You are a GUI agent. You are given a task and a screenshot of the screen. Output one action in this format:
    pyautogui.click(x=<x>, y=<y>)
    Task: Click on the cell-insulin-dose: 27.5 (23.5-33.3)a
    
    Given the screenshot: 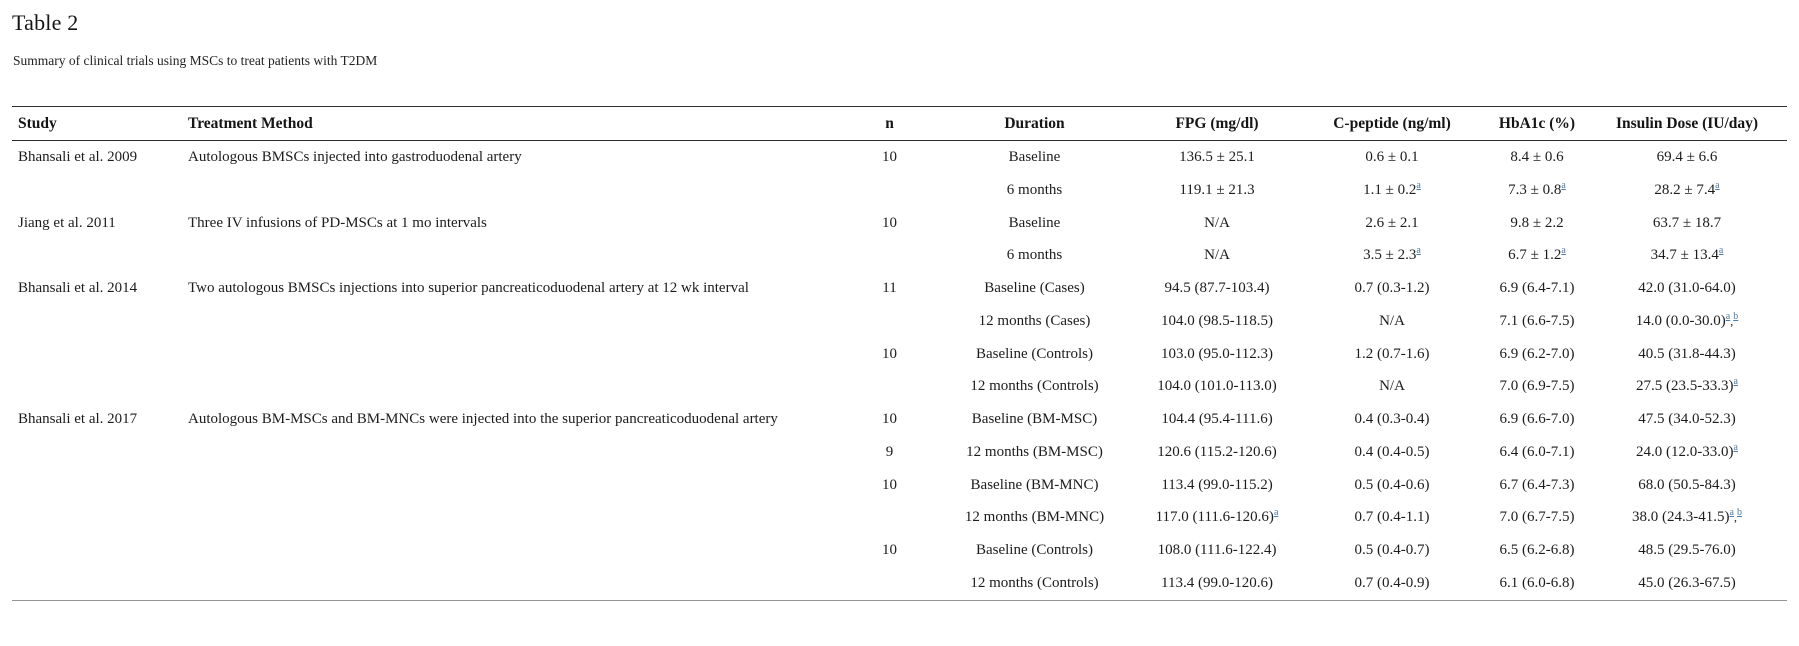 What is the action you would take?
    pyautogui.click(x=1687, y=385)
    